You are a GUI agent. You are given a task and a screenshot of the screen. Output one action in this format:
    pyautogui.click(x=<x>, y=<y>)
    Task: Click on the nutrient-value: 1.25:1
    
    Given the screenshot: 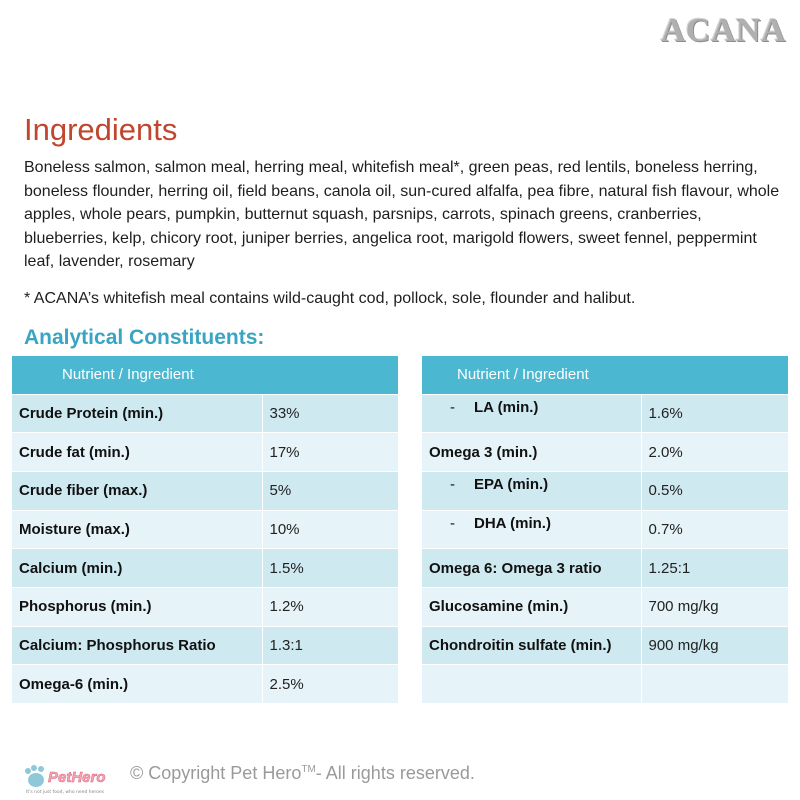 What is the action you would take?
    pyautogui.click(x=714, y=568)
    